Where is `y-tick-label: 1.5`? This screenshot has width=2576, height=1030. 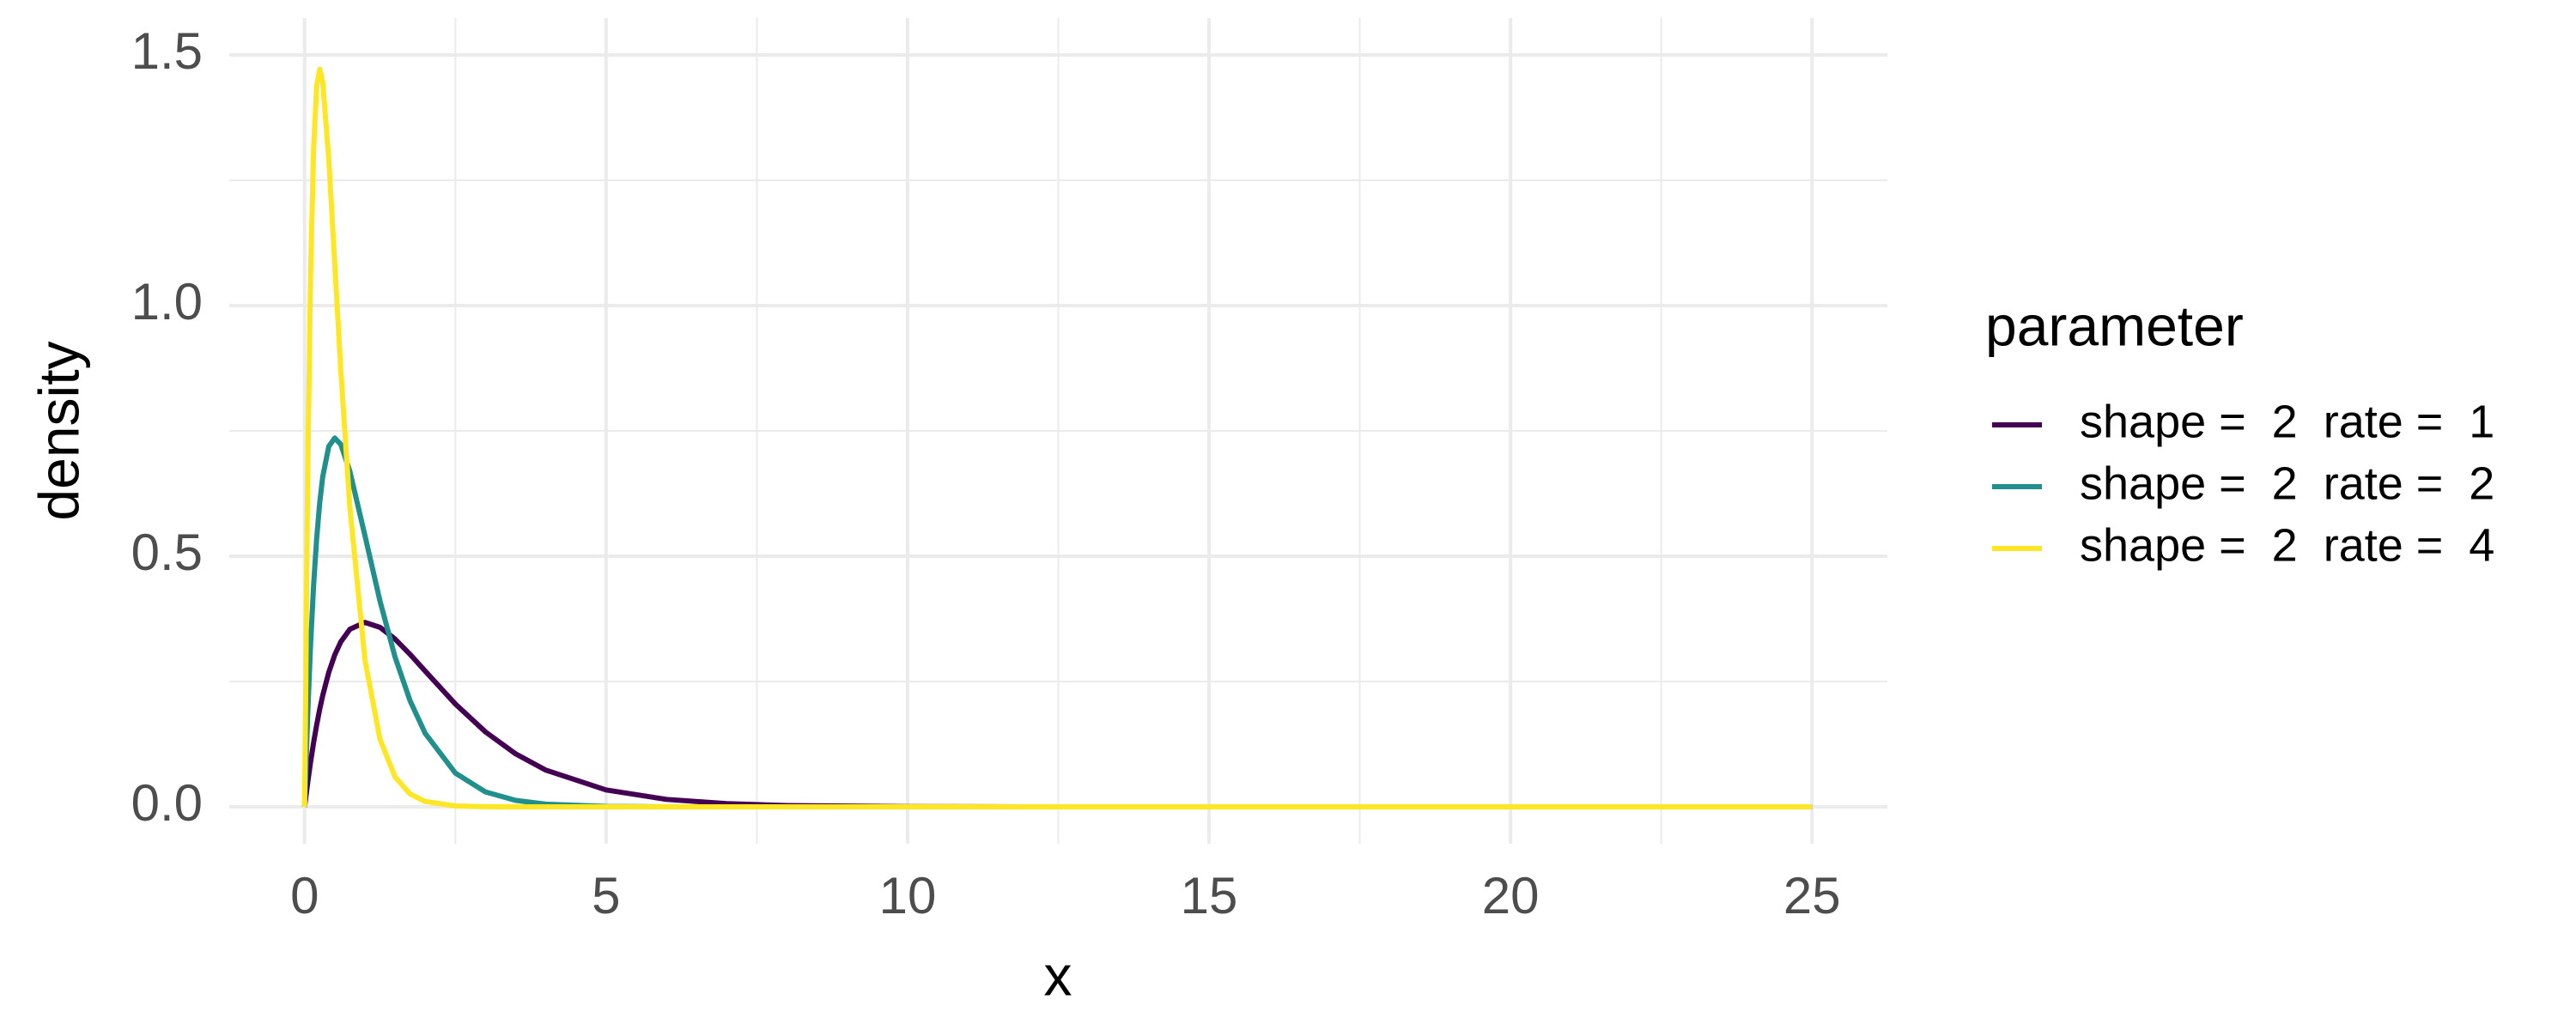 y-tick-label: 1.5 is located at coordinates (167, 51).